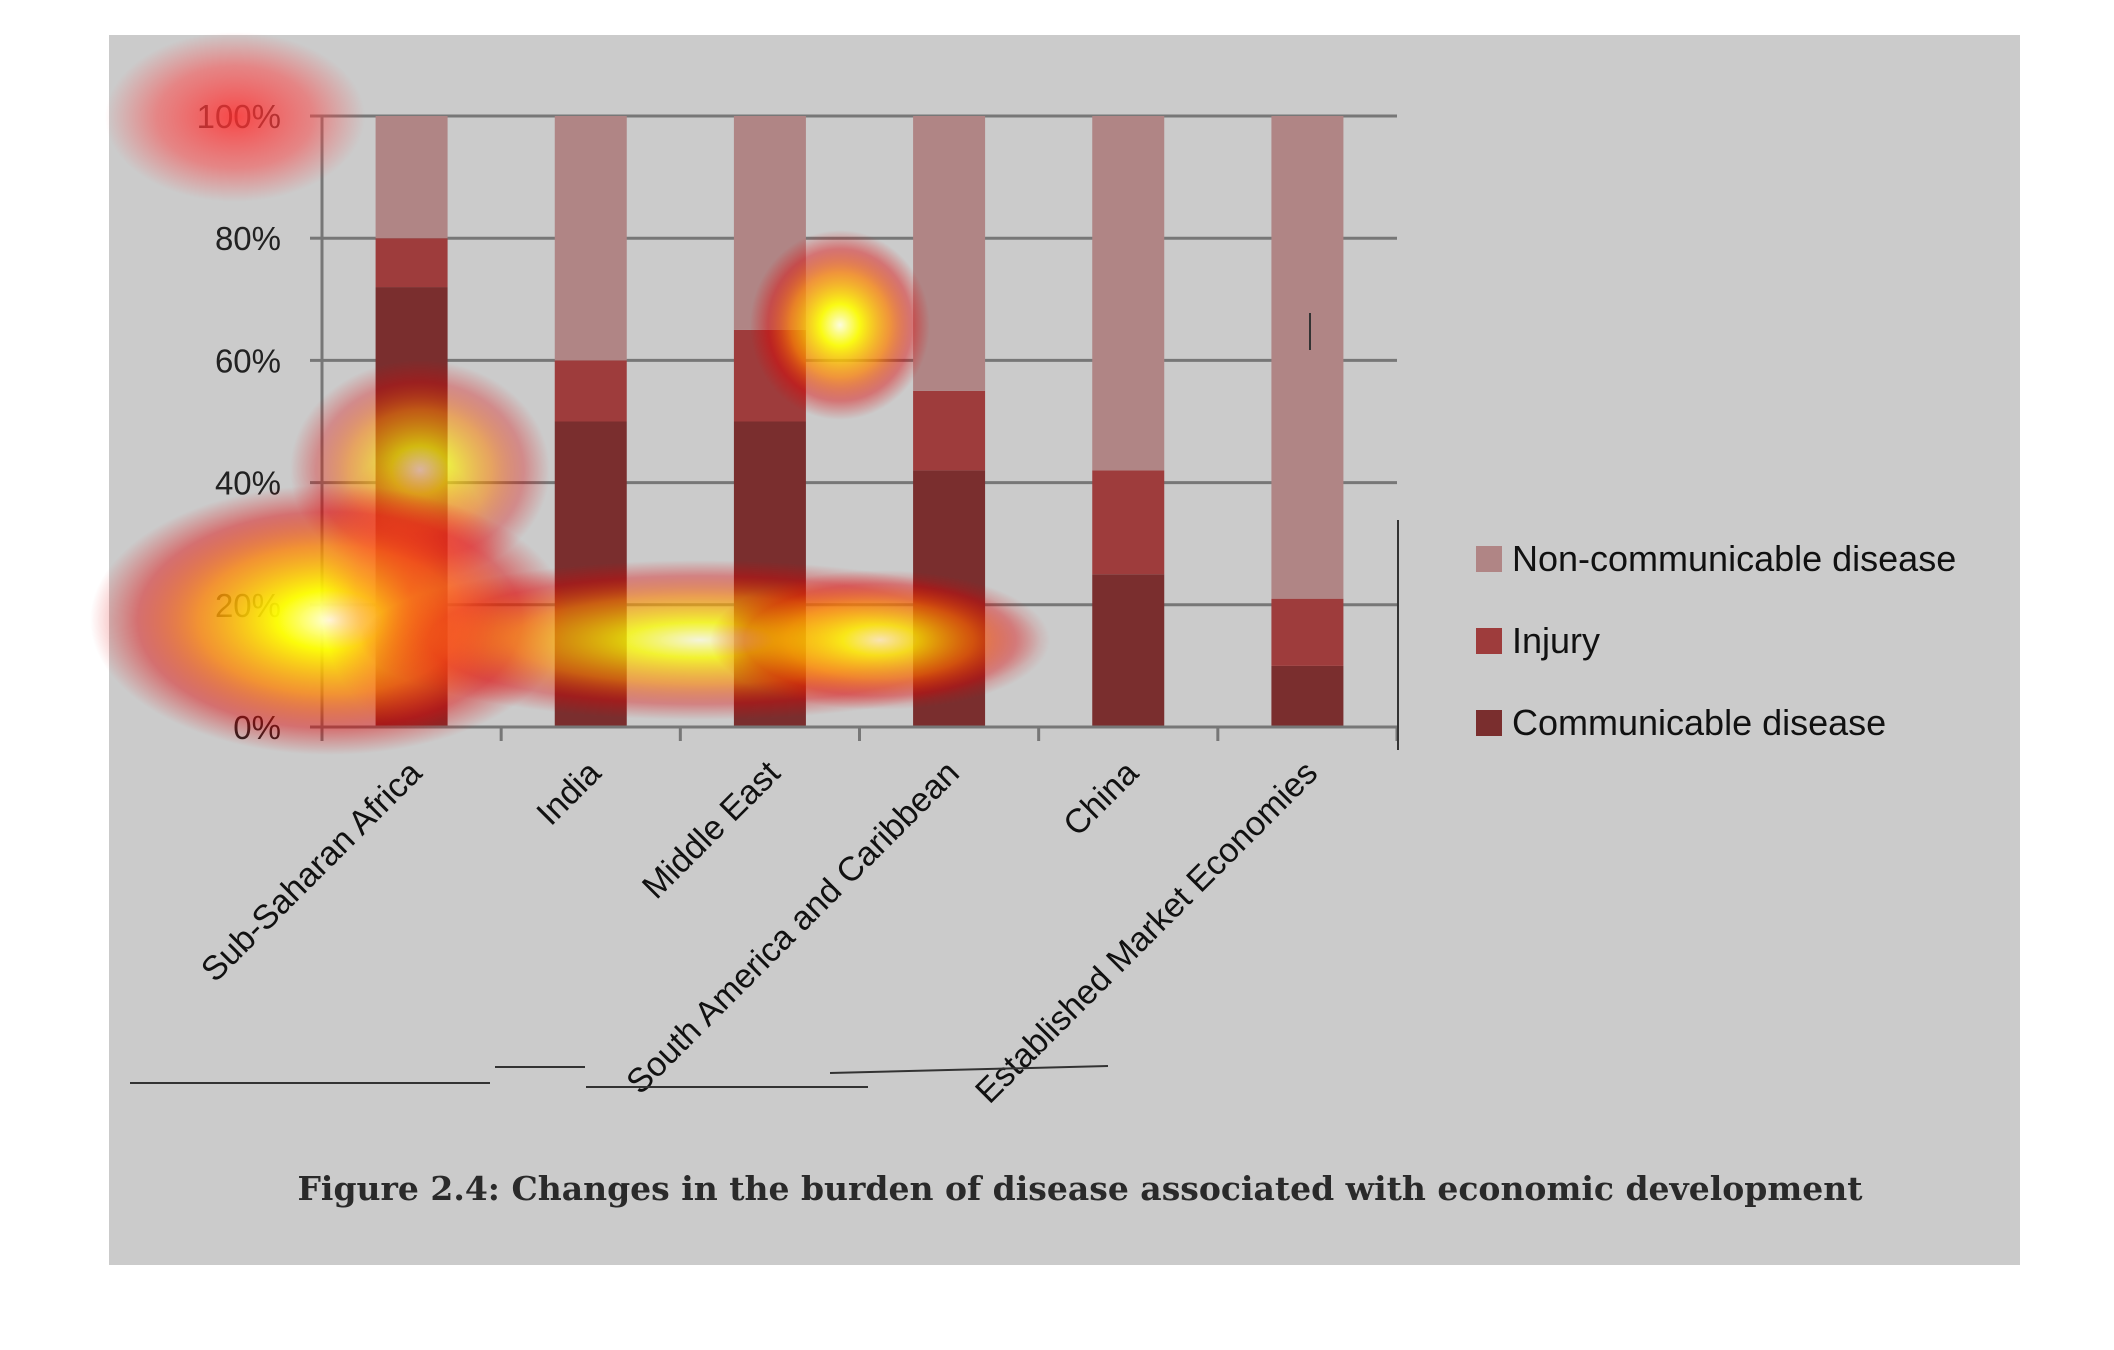 Image resolution: width=2114 pixels, height=1350 pixels. What do you see at coordinates (248, 238) in the screenshot?
I see `y-tick-label: 80%` at bounding box center [248, 238].